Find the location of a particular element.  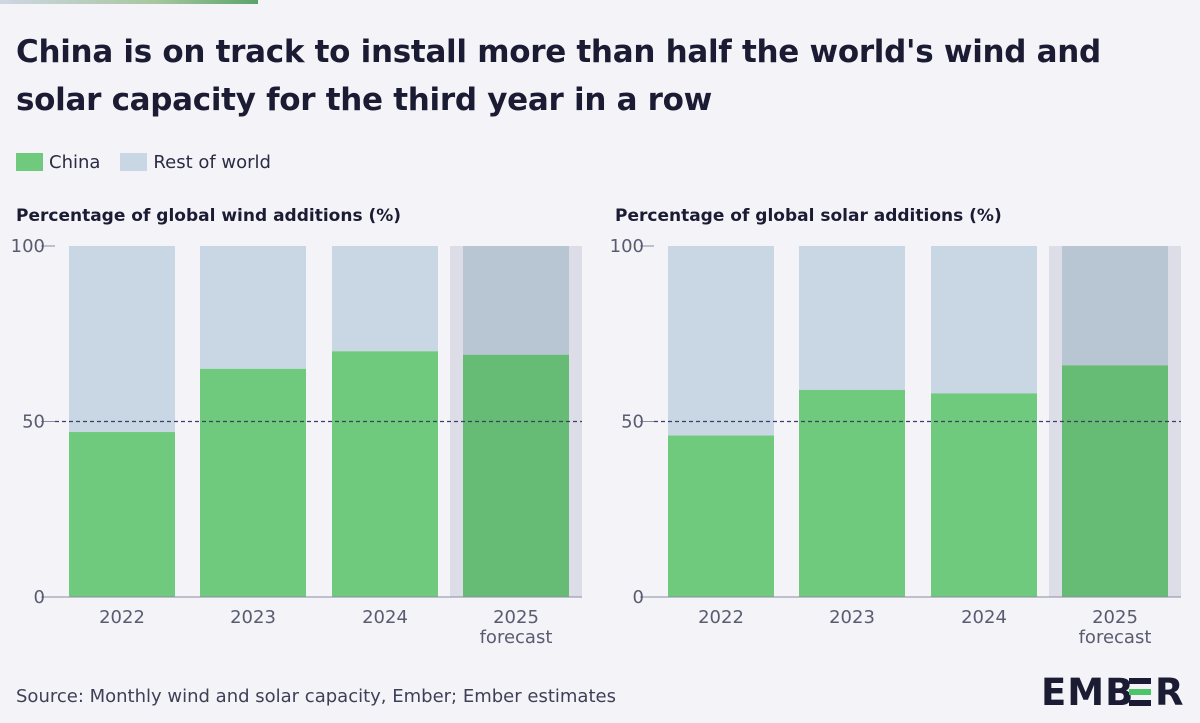

top-accent-bar is located at coordinates (129, 2).